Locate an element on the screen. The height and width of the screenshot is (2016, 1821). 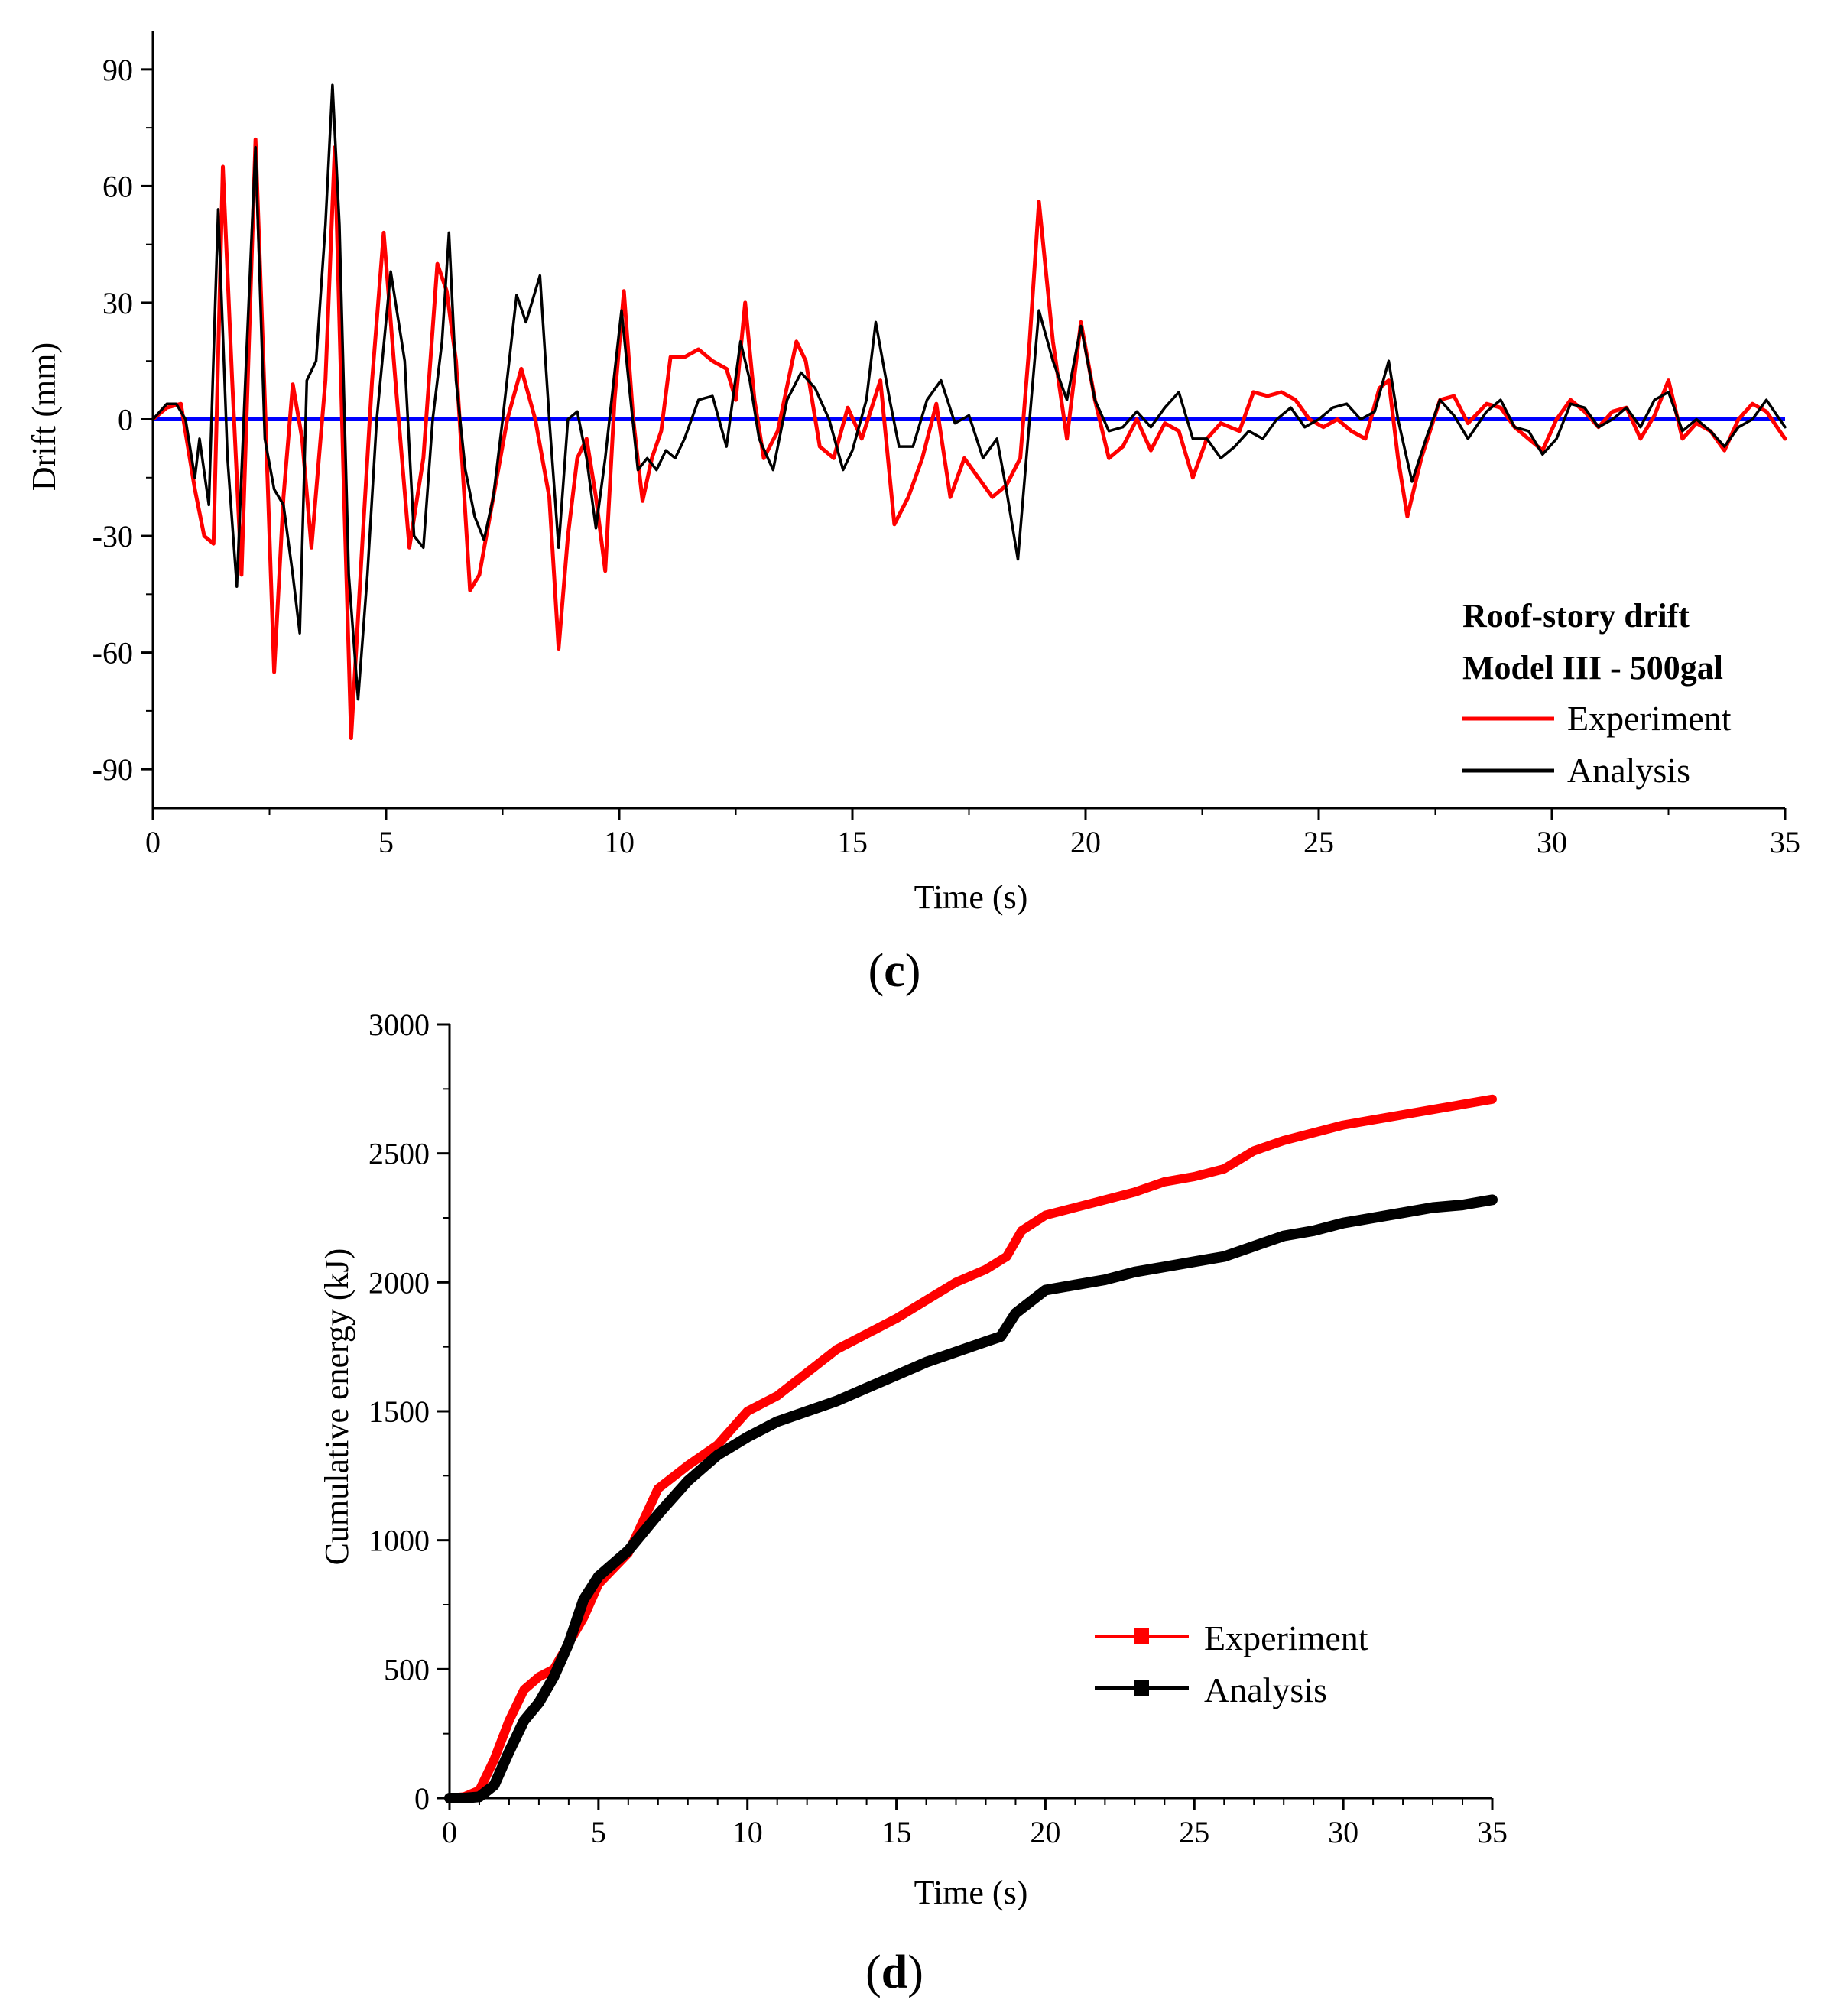
panel-label-d: (d) is located at coordinates (894, 1972).